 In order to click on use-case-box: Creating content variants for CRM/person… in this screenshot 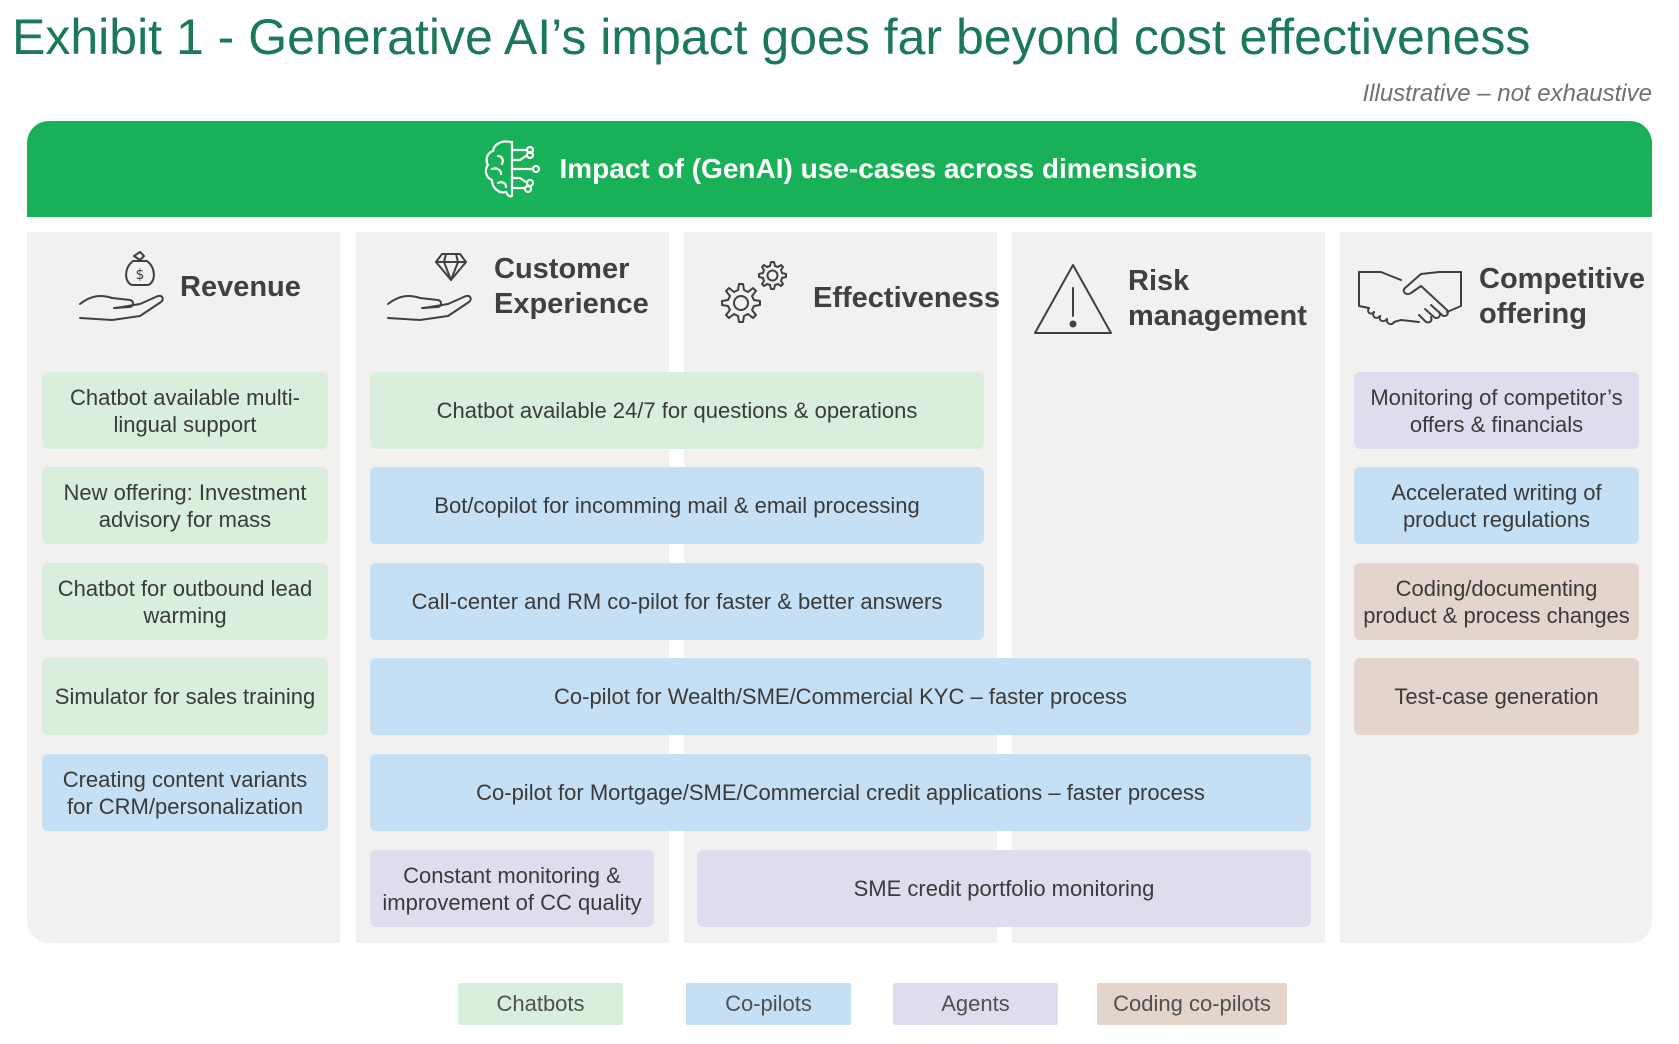, I will do `click(185, 792)`.